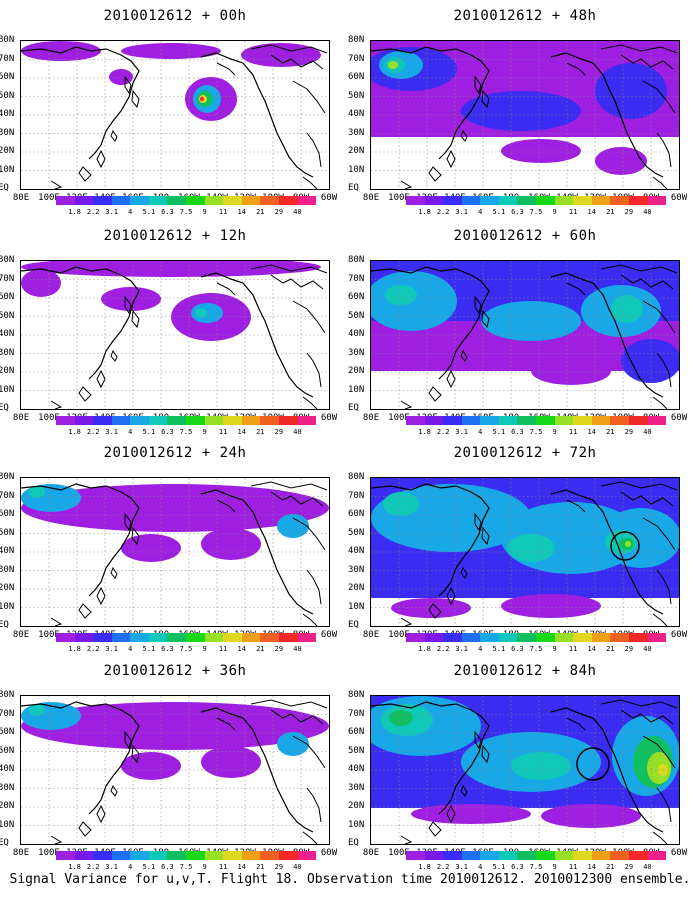 This screenshot has width=700, height=900. I want to click on colorbar-label: 21, so click(260, 212).